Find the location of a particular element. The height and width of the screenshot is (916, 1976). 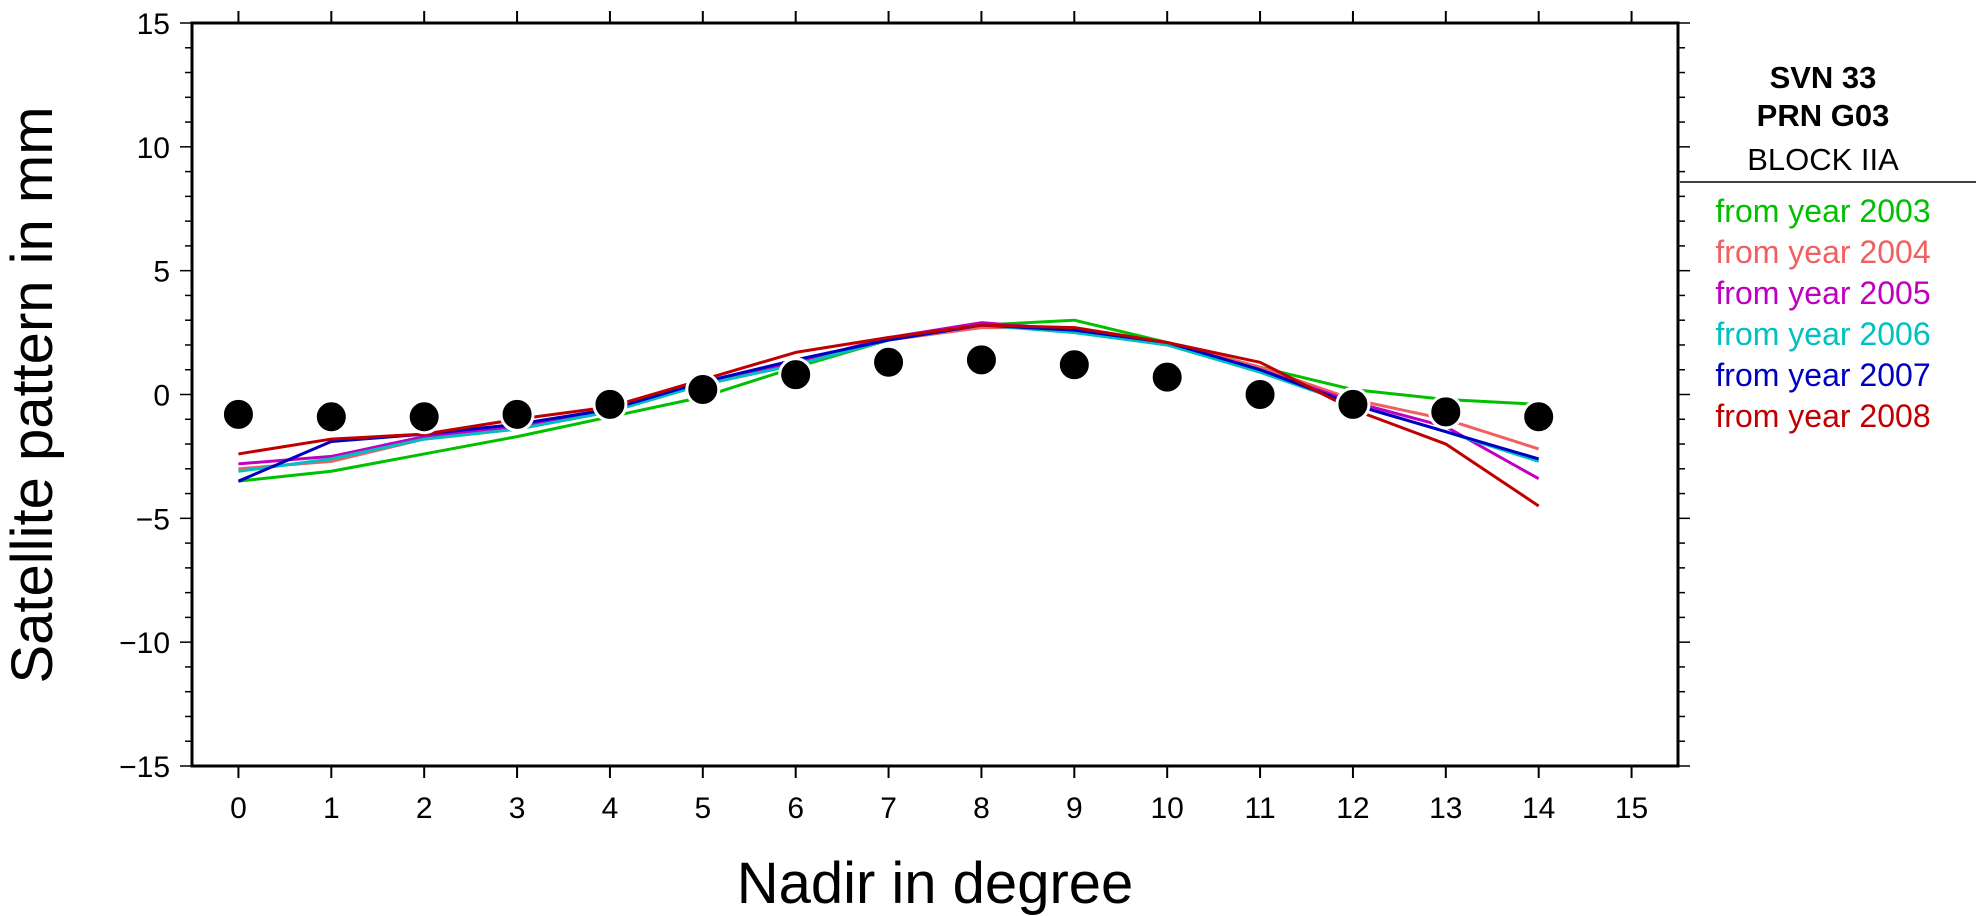

legend-entry: from year 2007 is located at coordinates (1822, 375).